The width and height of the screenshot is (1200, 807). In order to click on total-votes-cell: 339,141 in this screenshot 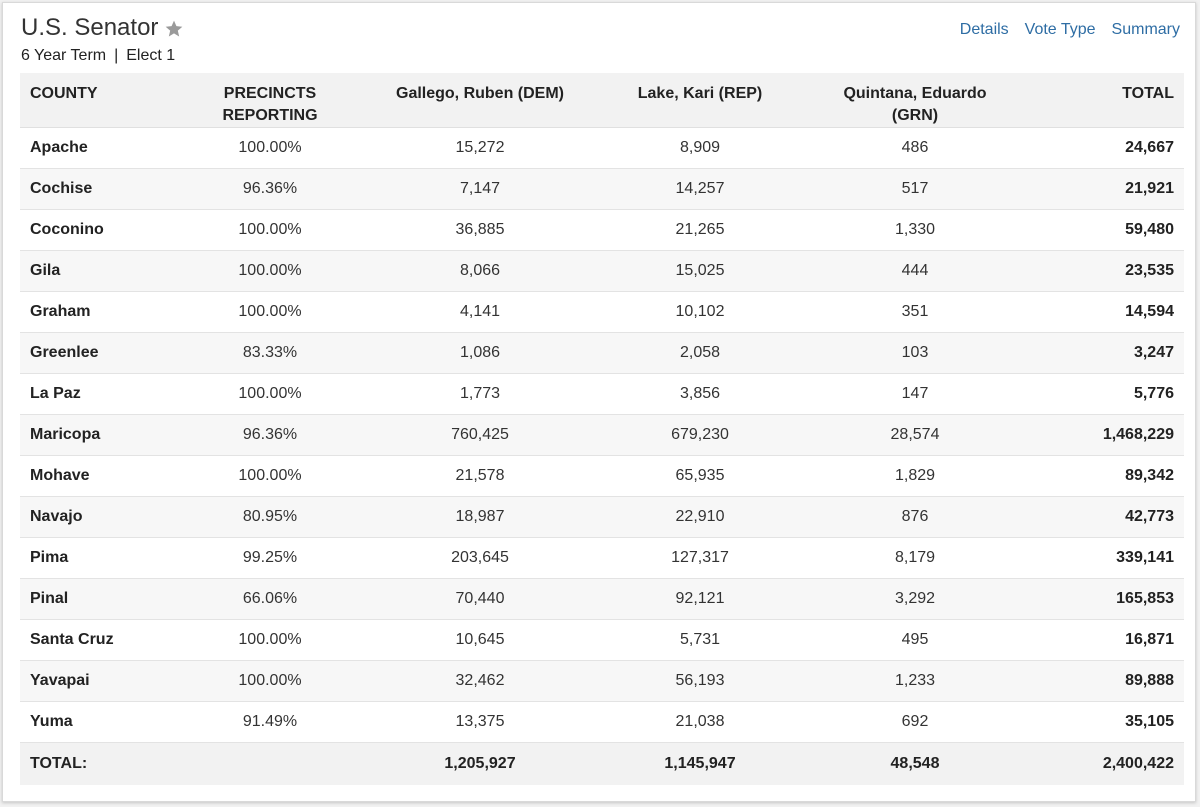, I will do `click(1102, 558)`.